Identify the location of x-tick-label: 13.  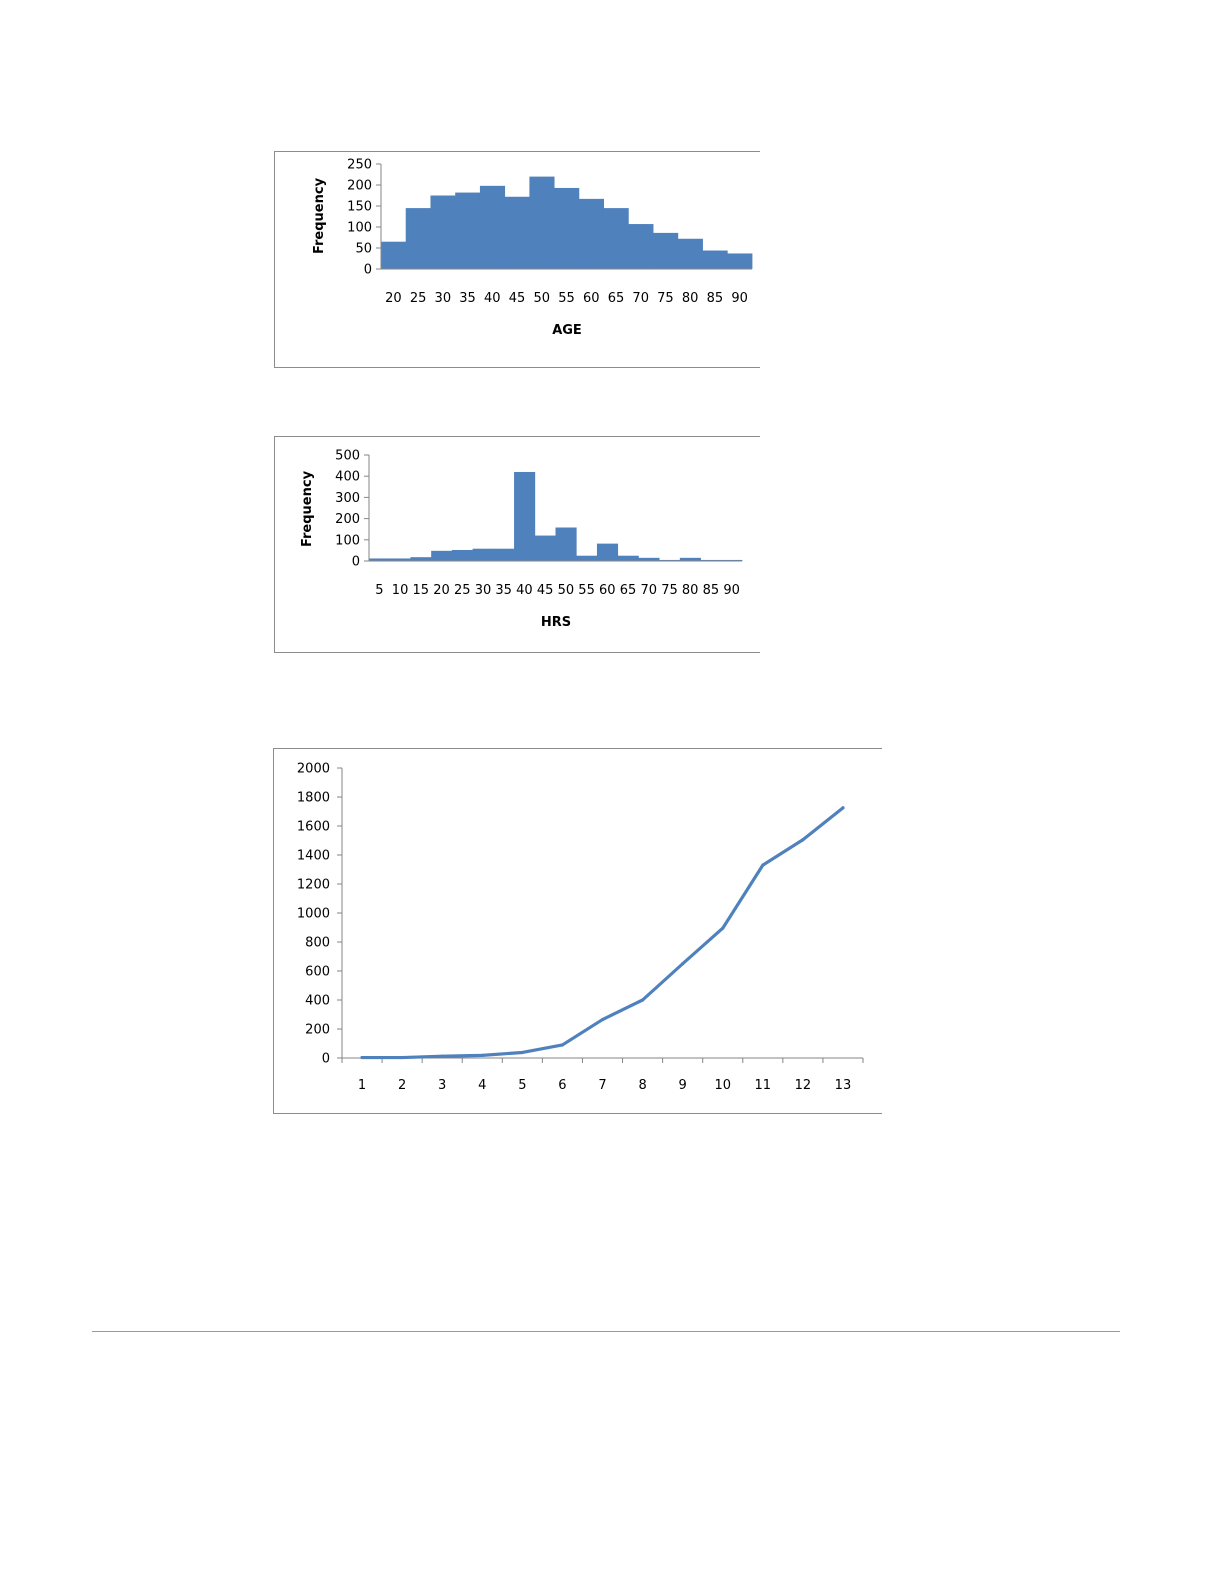
(843, 1085).